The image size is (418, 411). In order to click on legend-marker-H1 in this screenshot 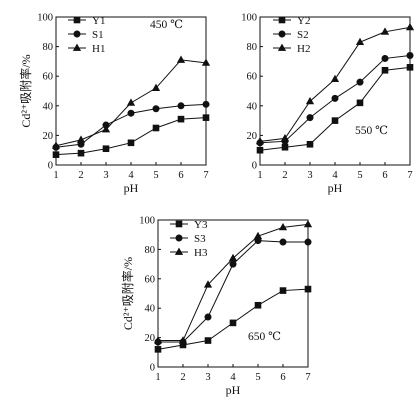, I will do `click(77, 47)`.